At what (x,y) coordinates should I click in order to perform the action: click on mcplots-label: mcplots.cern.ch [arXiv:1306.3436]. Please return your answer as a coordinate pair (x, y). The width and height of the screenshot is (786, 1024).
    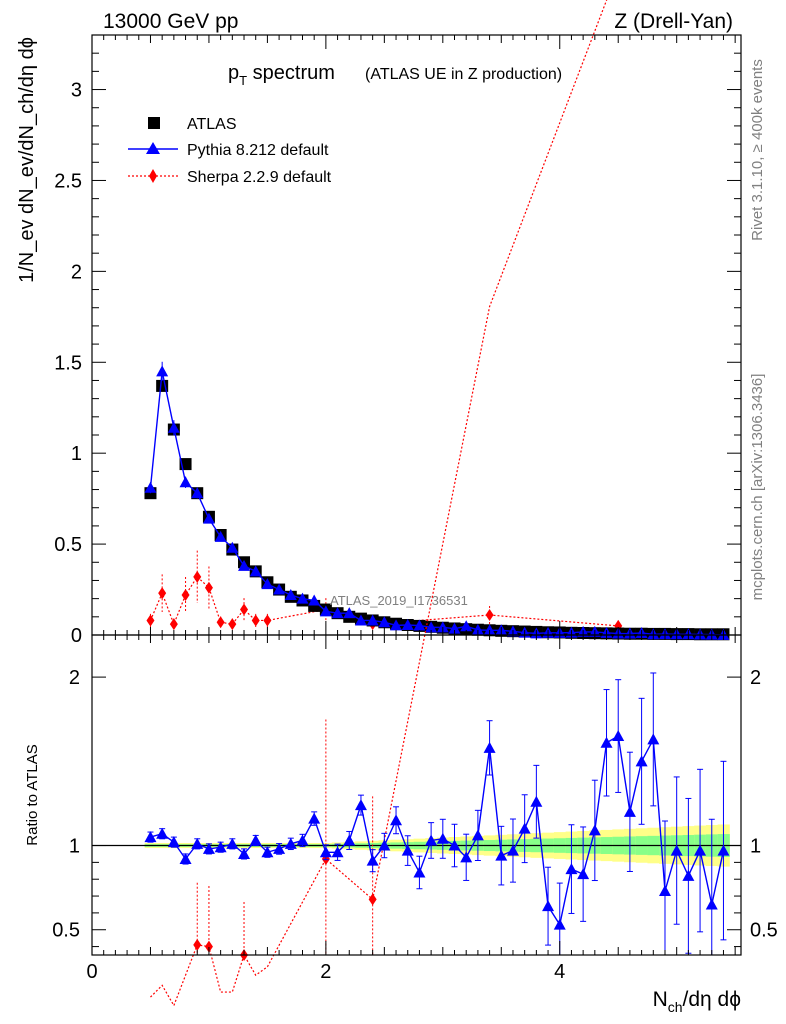
    Looking at the image, I should click on (757, 487).